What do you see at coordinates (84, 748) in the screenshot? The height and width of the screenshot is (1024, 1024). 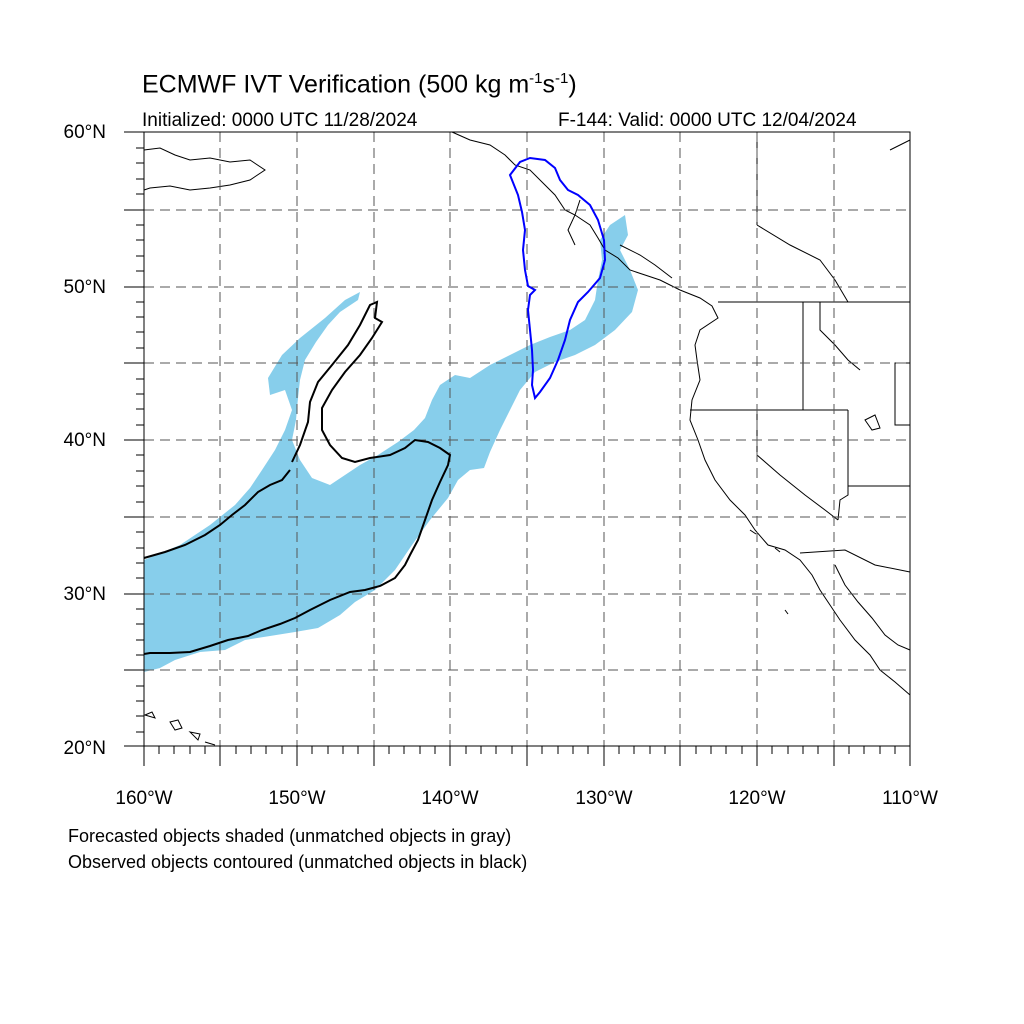 I see `lat-label-20n: 20°N` at bounding box center [84, 748].